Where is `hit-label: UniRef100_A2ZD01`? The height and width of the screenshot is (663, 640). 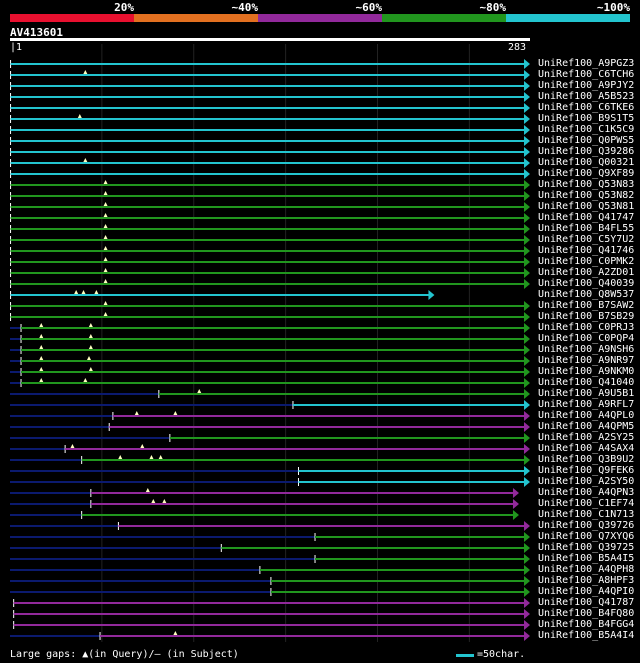
hit-label: UniRef100_A2ZD01 is located at coordinates (586, 272).